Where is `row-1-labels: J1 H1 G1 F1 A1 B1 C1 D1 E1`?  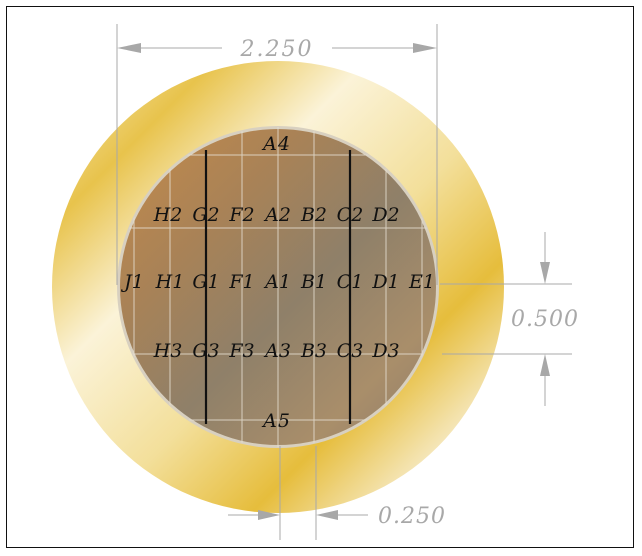 row-1-labels: J1 H1 G1 F1 A1 B1 C1 D1 E1 is located at coordinates (277, 282).